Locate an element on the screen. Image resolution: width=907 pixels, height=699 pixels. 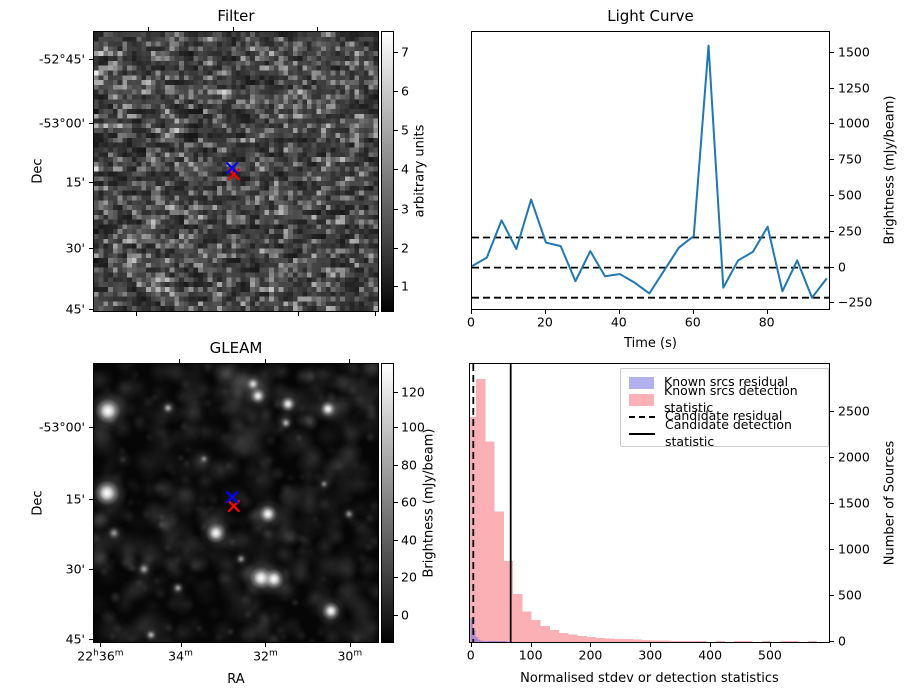
gleam-ylabel: Dec is located at coordinates (38, 503).